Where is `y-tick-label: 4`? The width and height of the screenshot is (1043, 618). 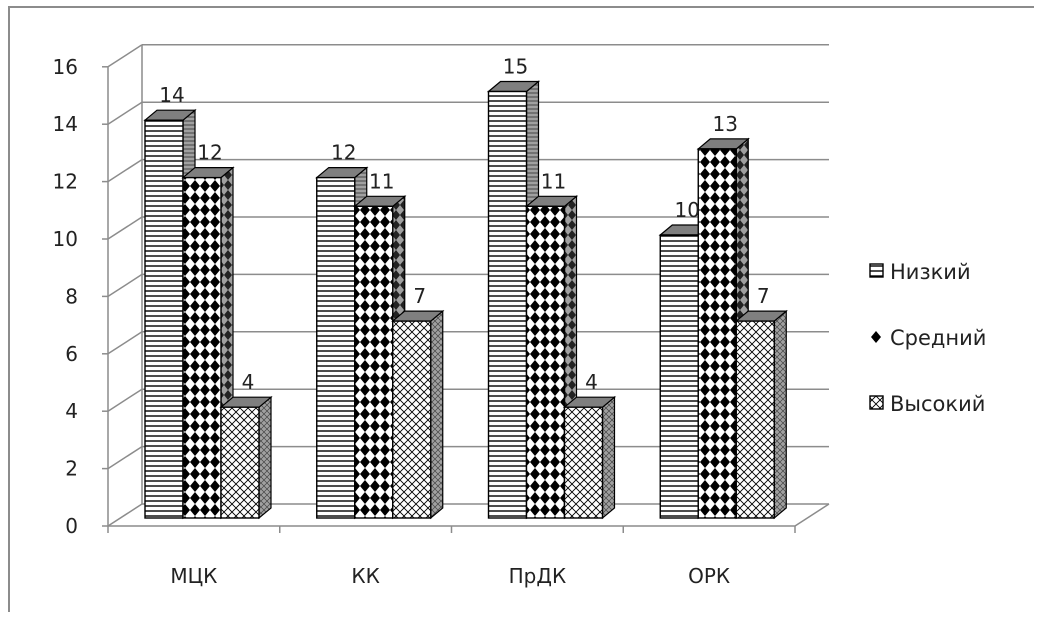 y-tick-label: 4 is located at coordinates (71, 411).